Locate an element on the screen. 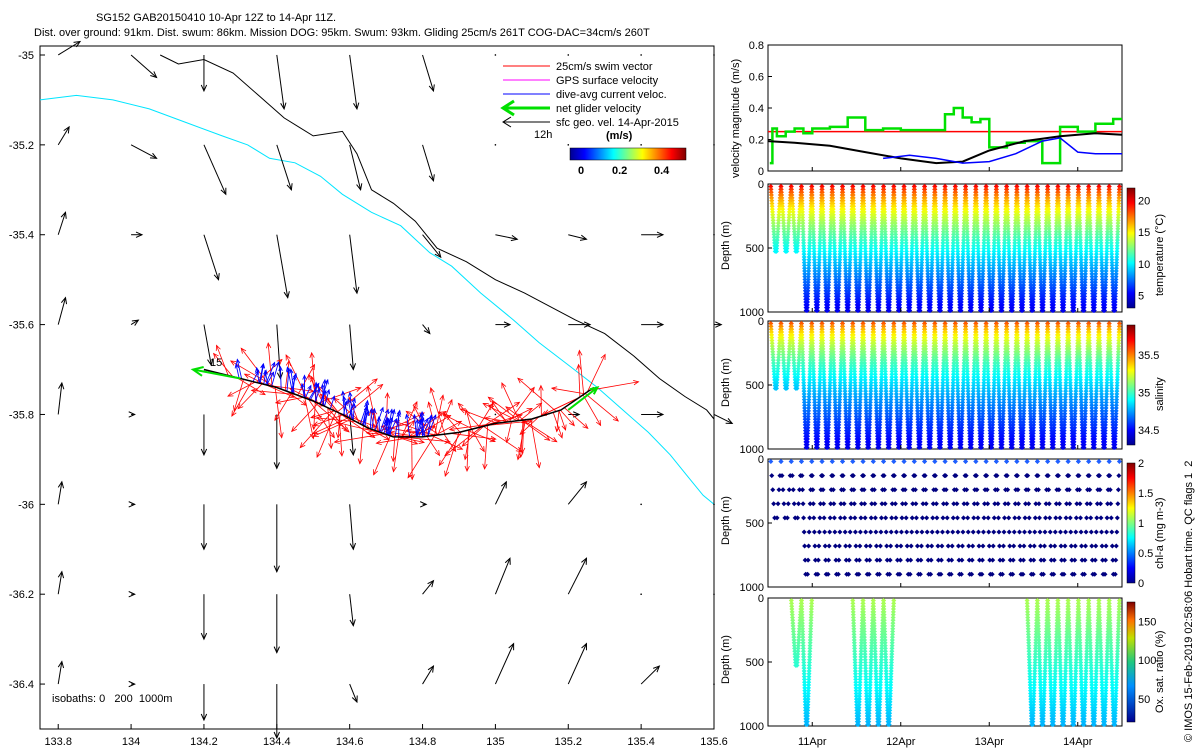  net-velocity-arrow-shape is located at coordinates (215, 372).